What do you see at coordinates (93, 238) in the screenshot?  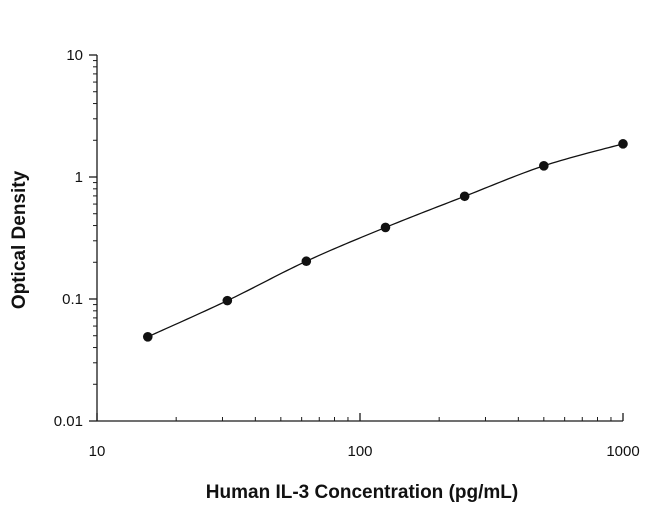 I see `y-axis-ticks` at bounding box center [93, 238].